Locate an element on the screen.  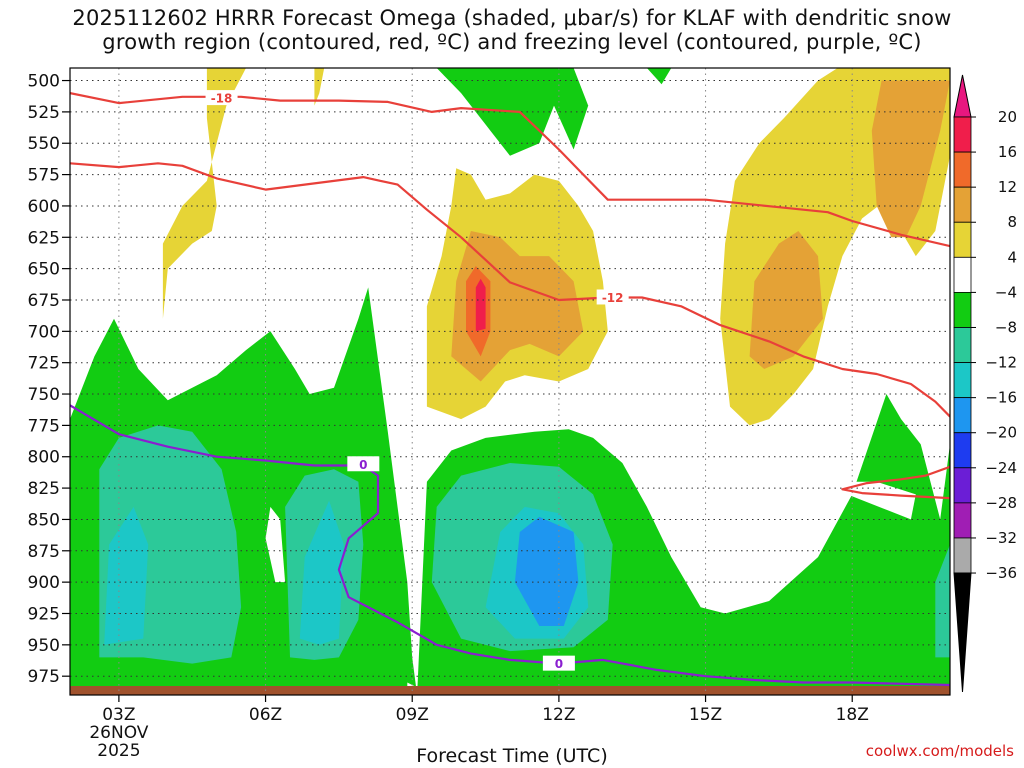
y-tick-label: 550 is located at coordinates (44, 144).